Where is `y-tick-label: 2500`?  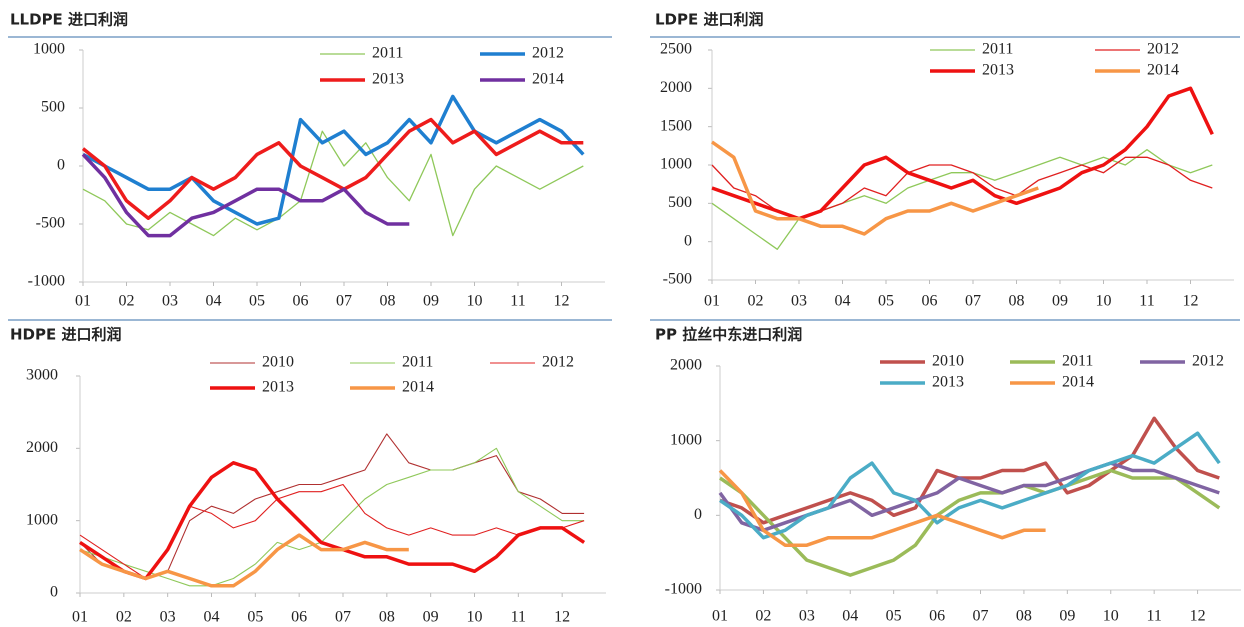
y-tick-label: 2500 is located at coordinates (676, 49).